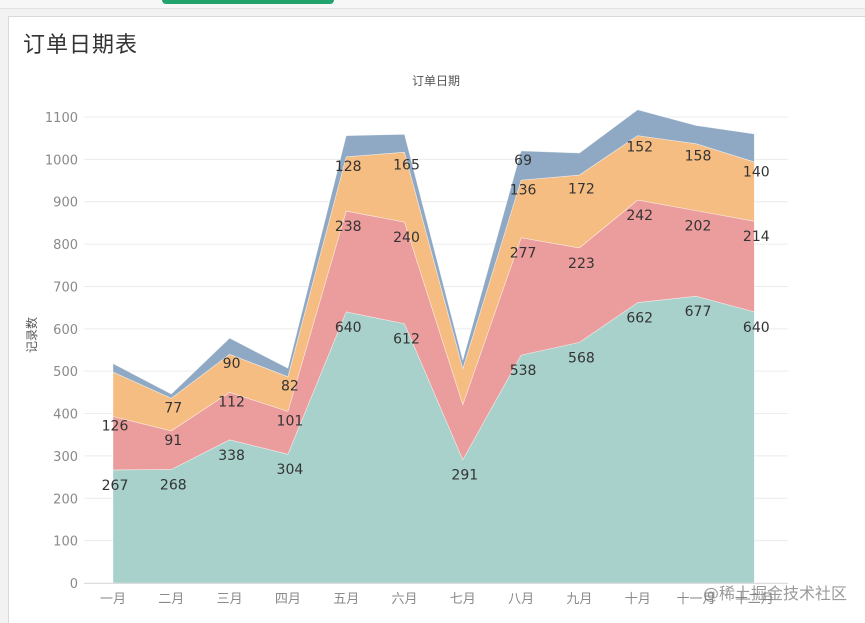  Describe the element at coordinates (173, 485) in the screenshot. I see `data-label: 268` at that location.